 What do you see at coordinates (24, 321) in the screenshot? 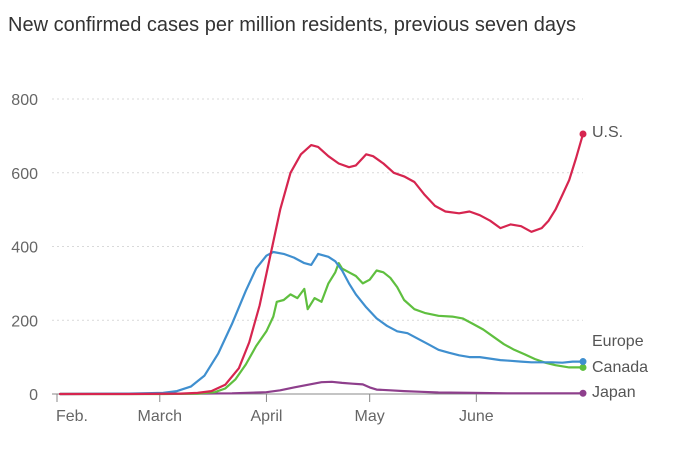
I see `y-tick-label: 200` at bounding box center [24, 321].